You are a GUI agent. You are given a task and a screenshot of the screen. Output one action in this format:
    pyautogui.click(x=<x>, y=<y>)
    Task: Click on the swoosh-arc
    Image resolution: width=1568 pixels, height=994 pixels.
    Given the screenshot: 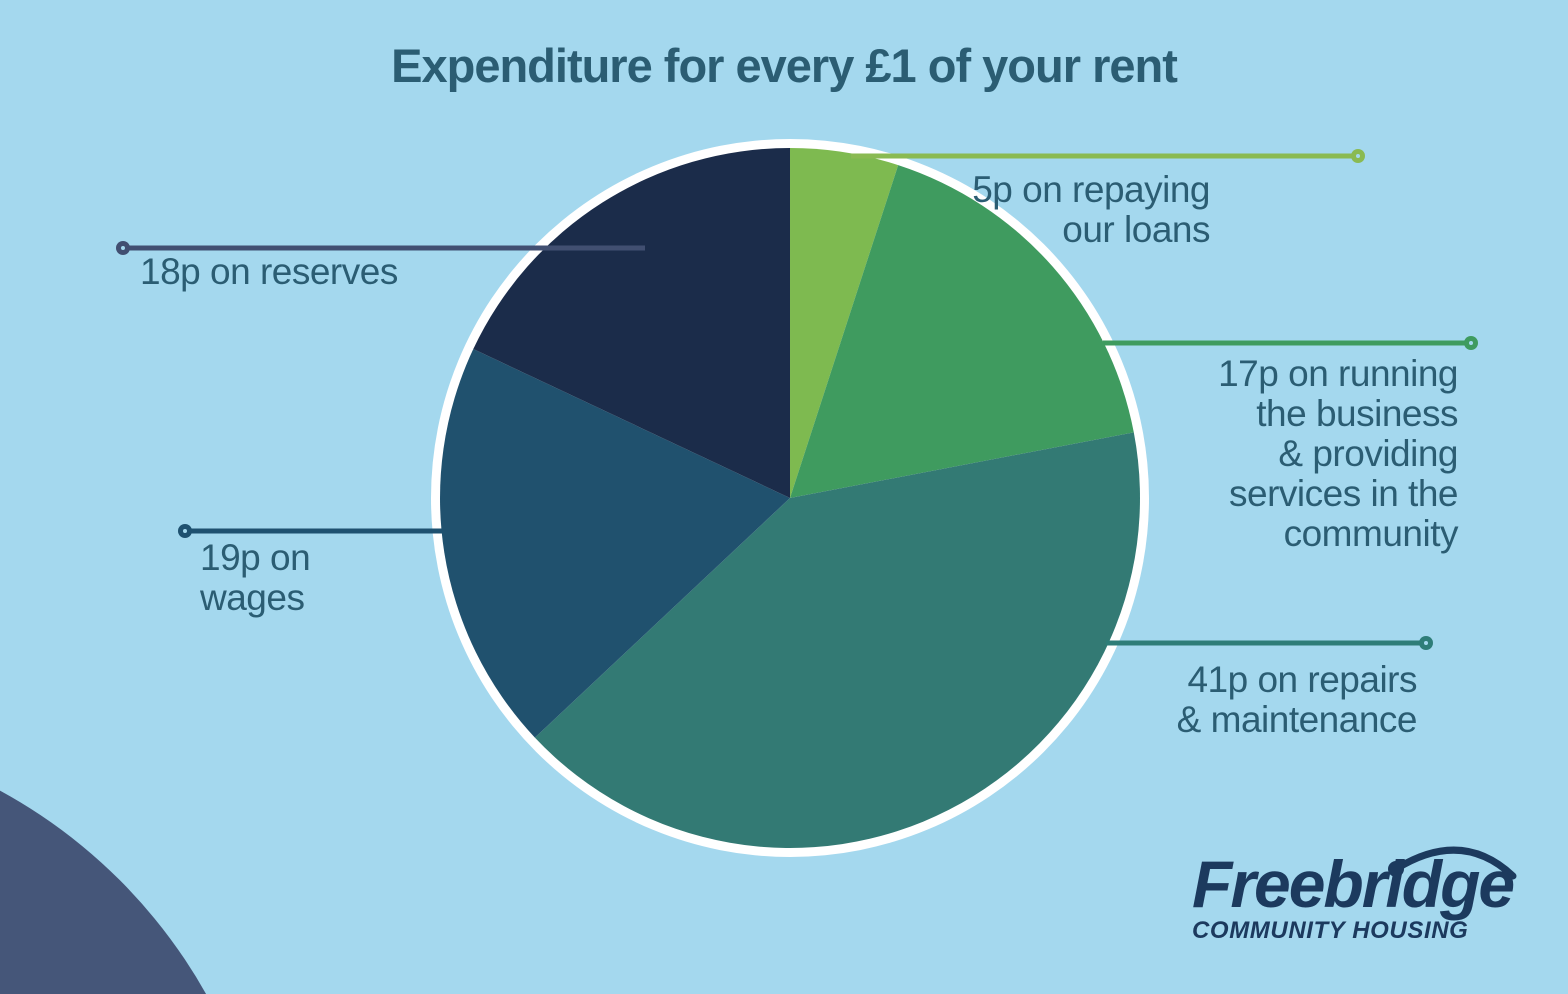 What is the action you would take?
    pyautogui.click(x=1454, y=863)
    